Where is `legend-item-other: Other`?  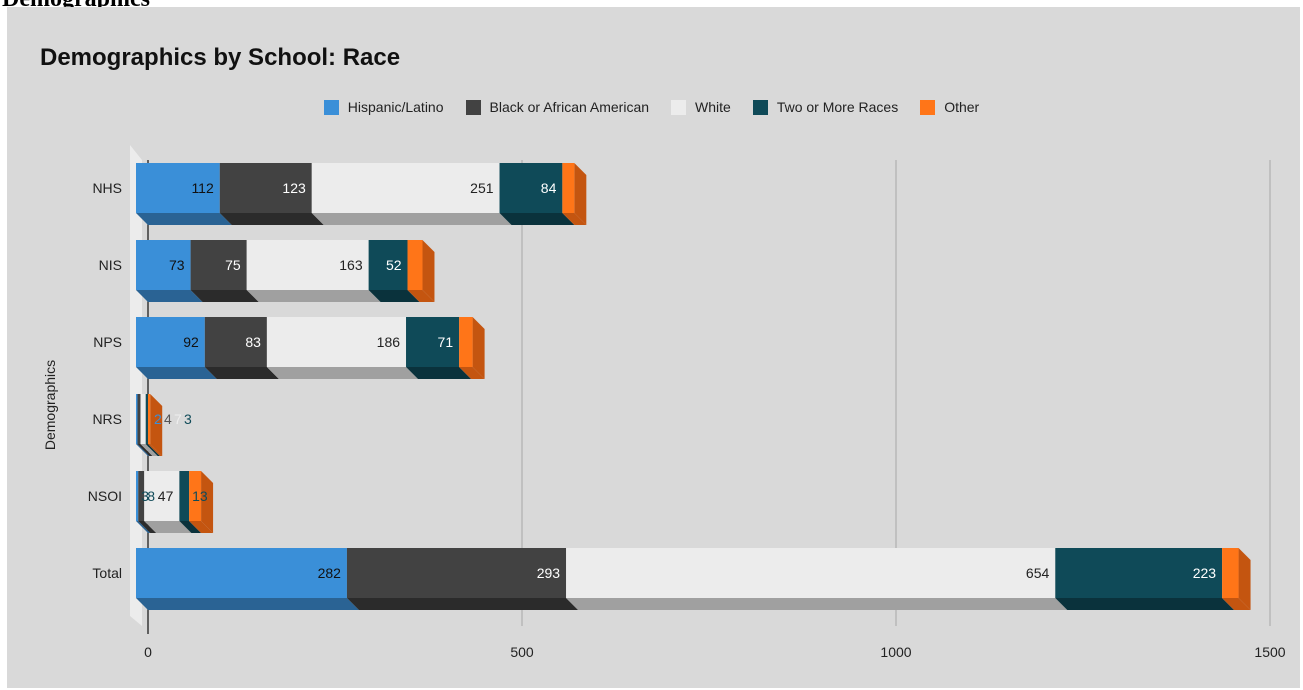 legend-item-other: Other is located at coordinates (949, 107).